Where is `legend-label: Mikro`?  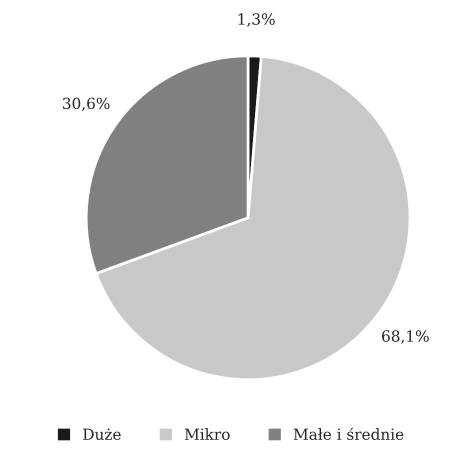
legend-label: Mikro is located at coordinates (207, 434).